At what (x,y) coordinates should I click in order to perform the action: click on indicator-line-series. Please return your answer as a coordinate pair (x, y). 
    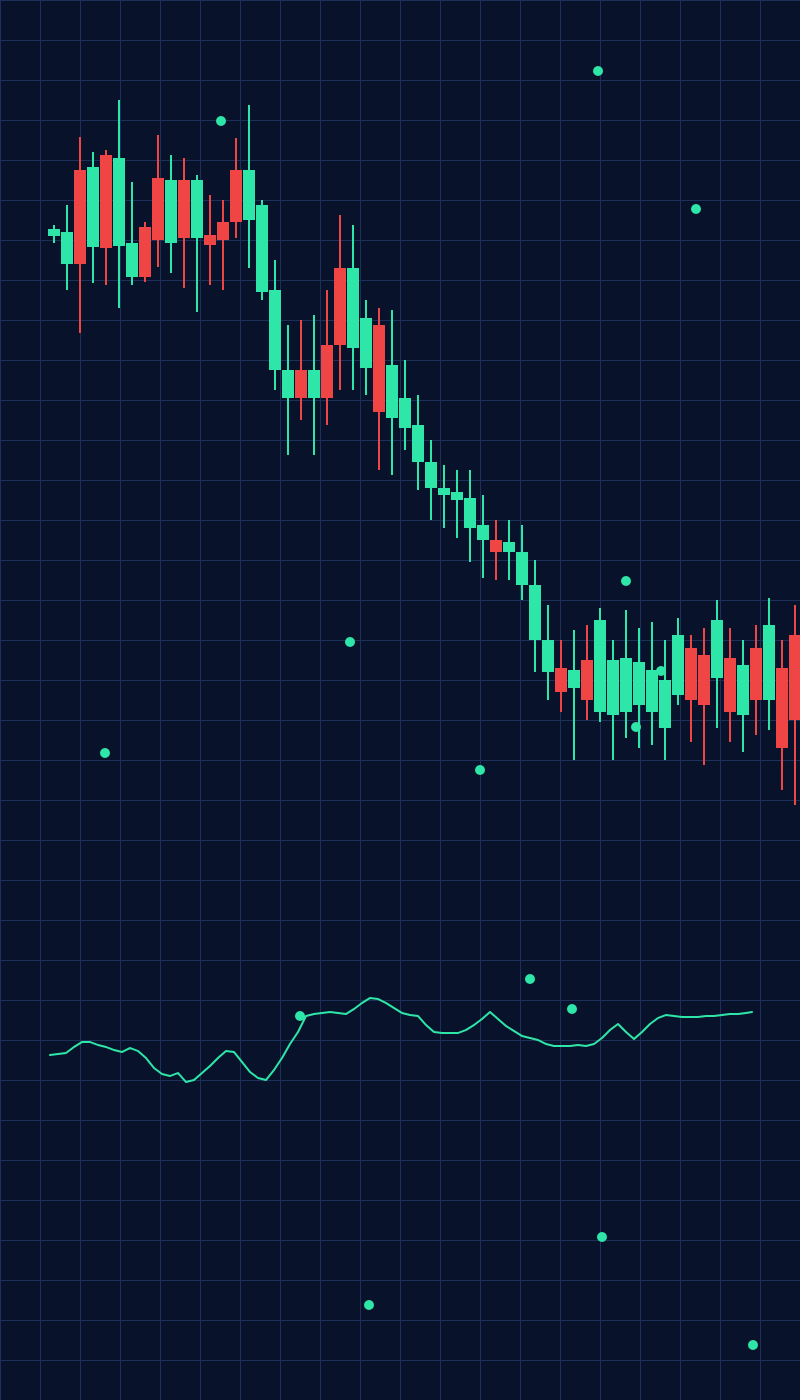
    Looking at the image, I should click on (401, 1040).